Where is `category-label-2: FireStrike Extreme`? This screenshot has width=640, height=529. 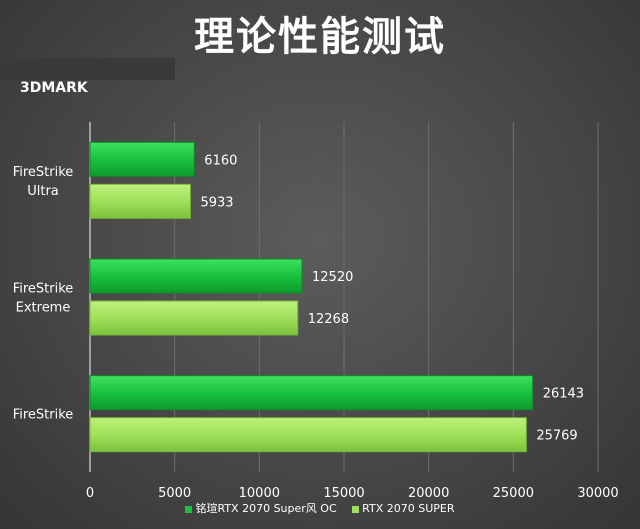
category-label-2: FireStrike Extreme is located at coordinates (43, 299).